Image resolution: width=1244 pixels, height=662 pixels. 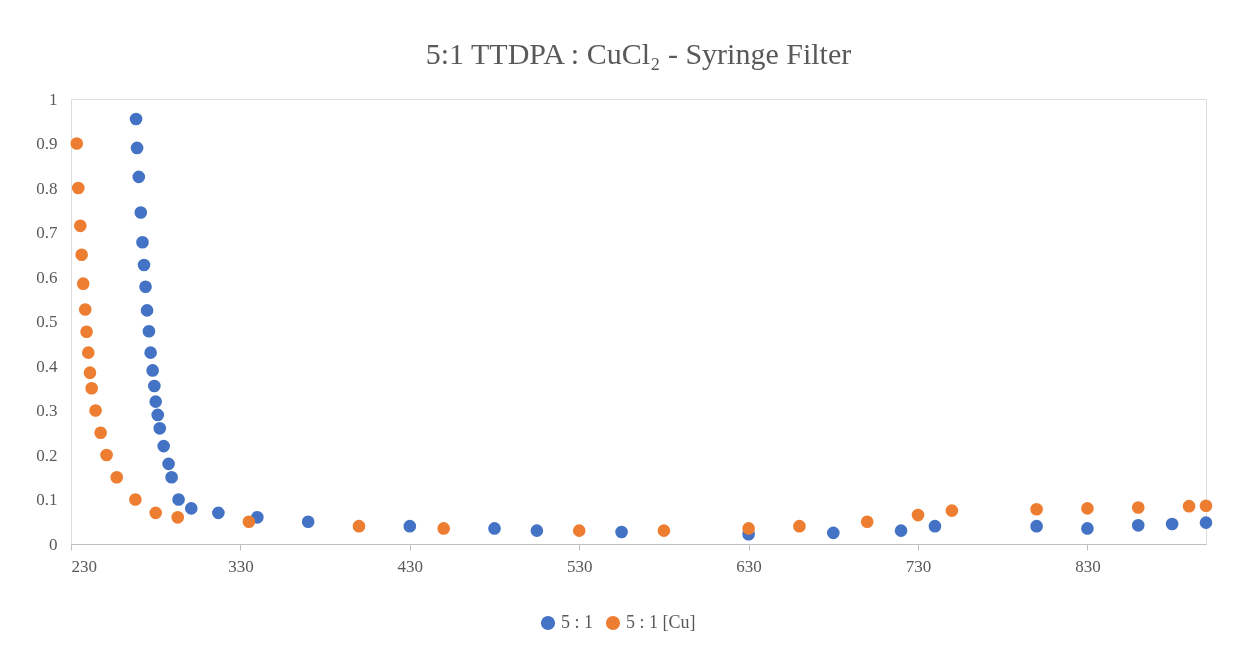 What do you see at coordinates (1088, 566) in the screenshot?
I see `x-tick-label: 830` at bounding box center [1088, 566].